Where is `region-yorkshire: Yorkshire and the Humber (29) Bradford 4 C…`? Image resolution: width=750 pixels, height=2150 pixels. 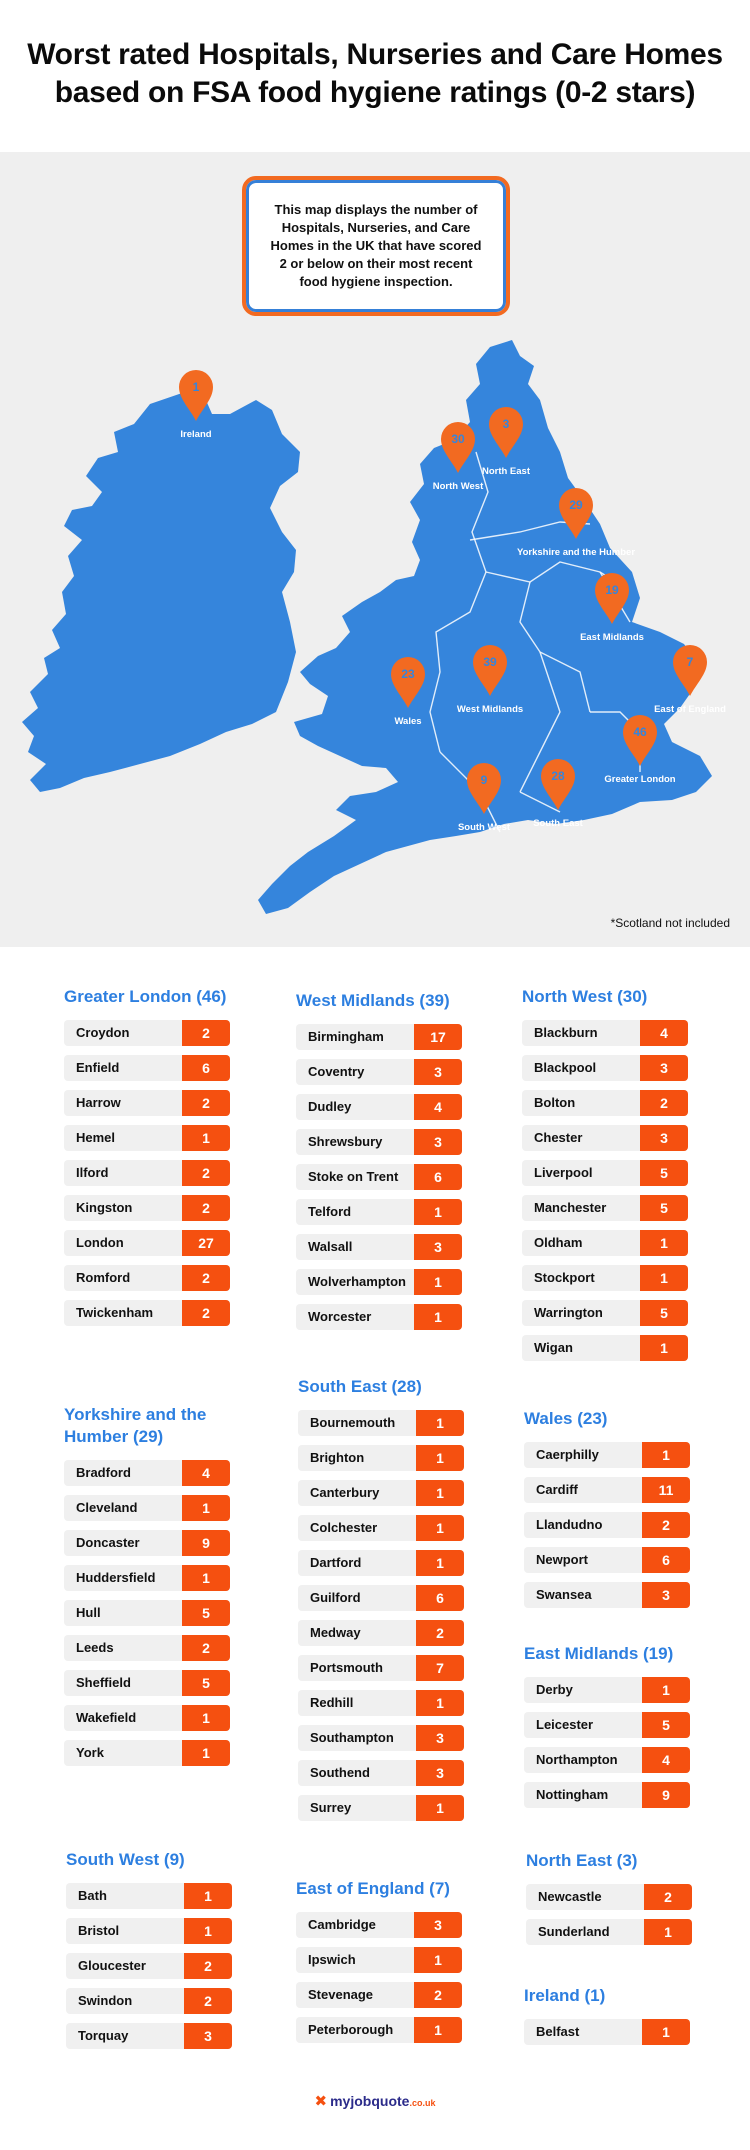
region-yorkshire: Yorkshire and the Humber (29) Bradford 4 C… is located at coordinates (149, 1589).